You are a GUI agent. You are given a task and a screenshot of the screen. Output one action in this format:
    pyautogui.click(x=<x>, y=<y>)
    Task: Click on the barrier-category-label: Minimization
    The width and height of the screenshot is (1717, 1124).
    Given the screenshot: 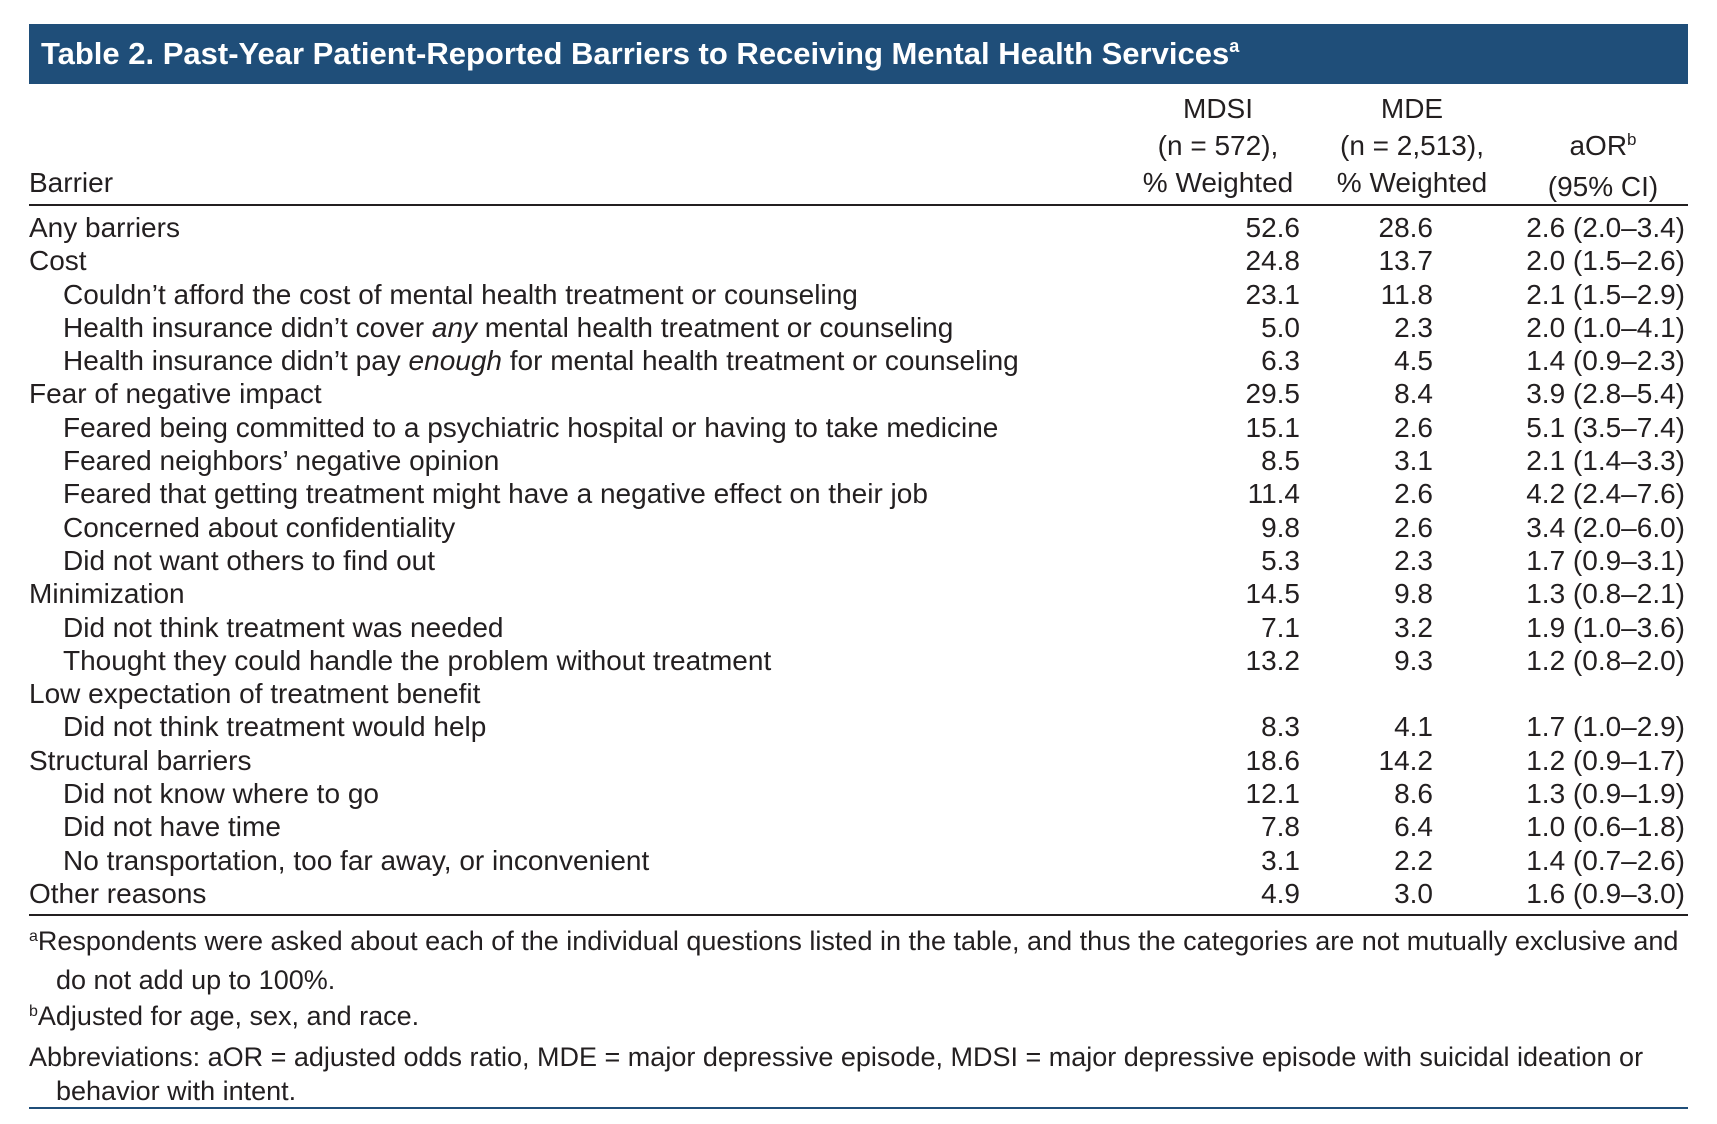 What is the action you would take?
    pyautogui.click(x=107, y=594)
    